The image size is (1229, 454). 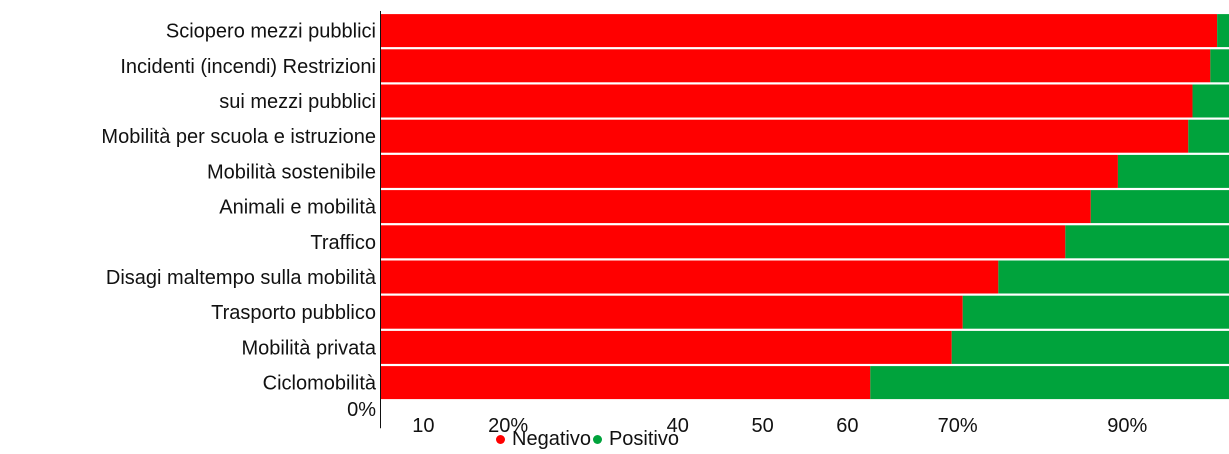 What do you see at coordinates (361, 410) in the screenshot?
I see `x-tick-label: 0%` at bounding box center [361, 410].